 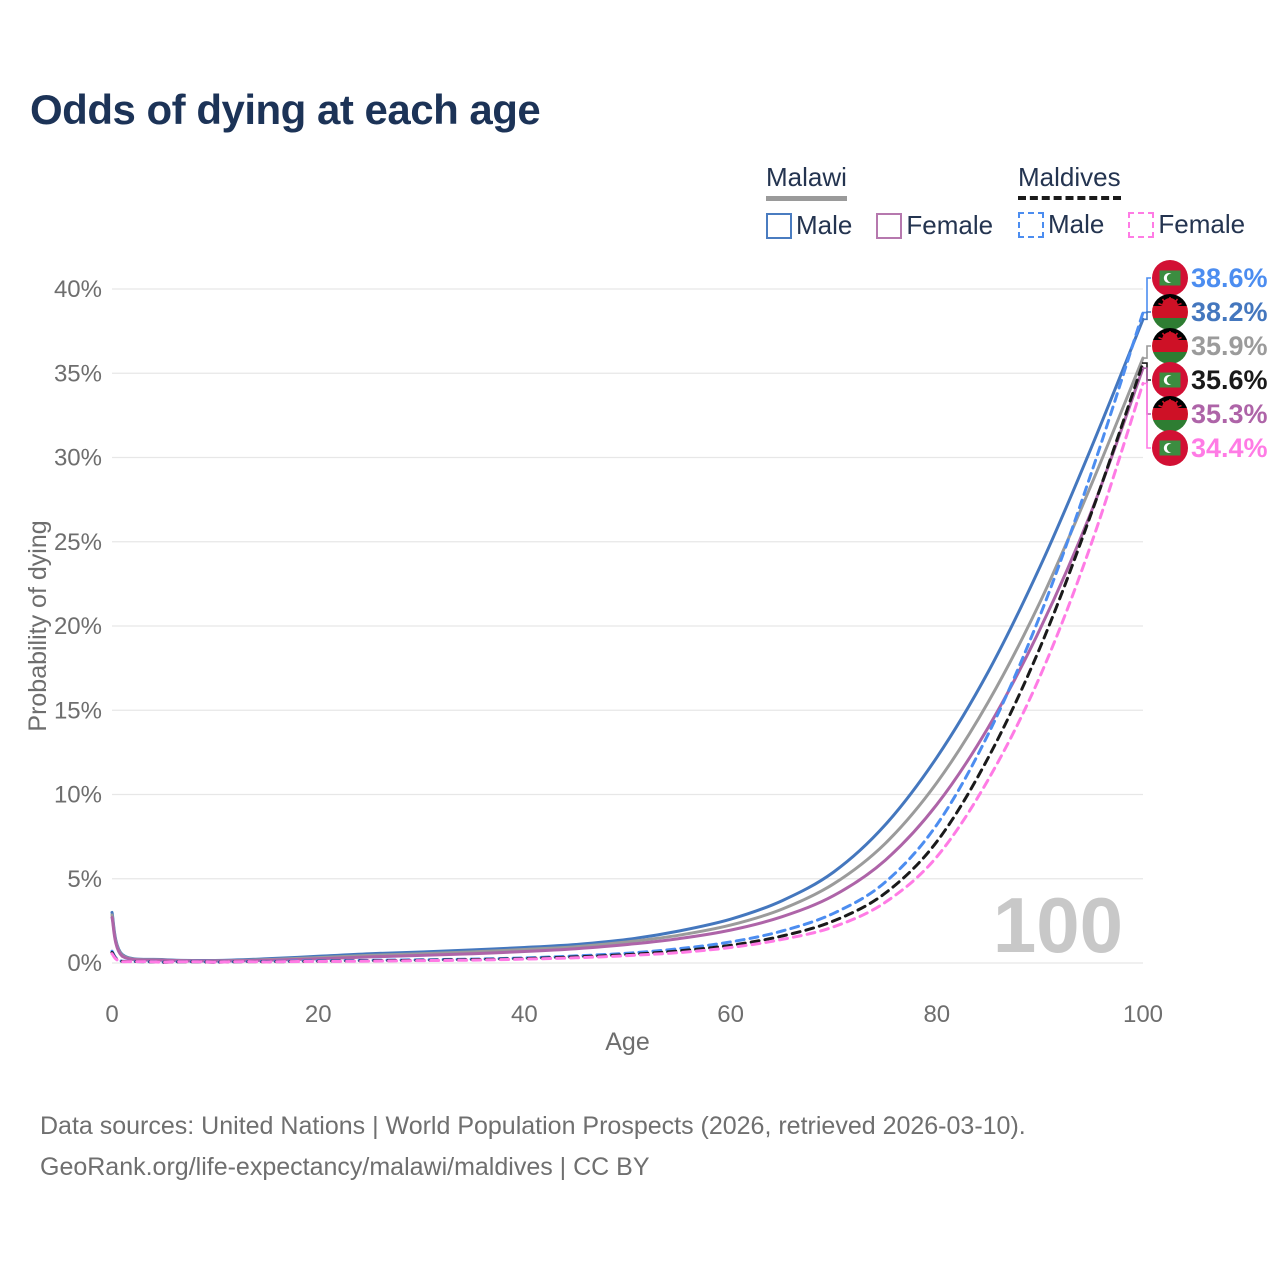 What do you see at coordinates (1229, 380) in the screenshot?
I see `end-value-label-maldives-total: 35.6%` at bounding box center [1229, 380].